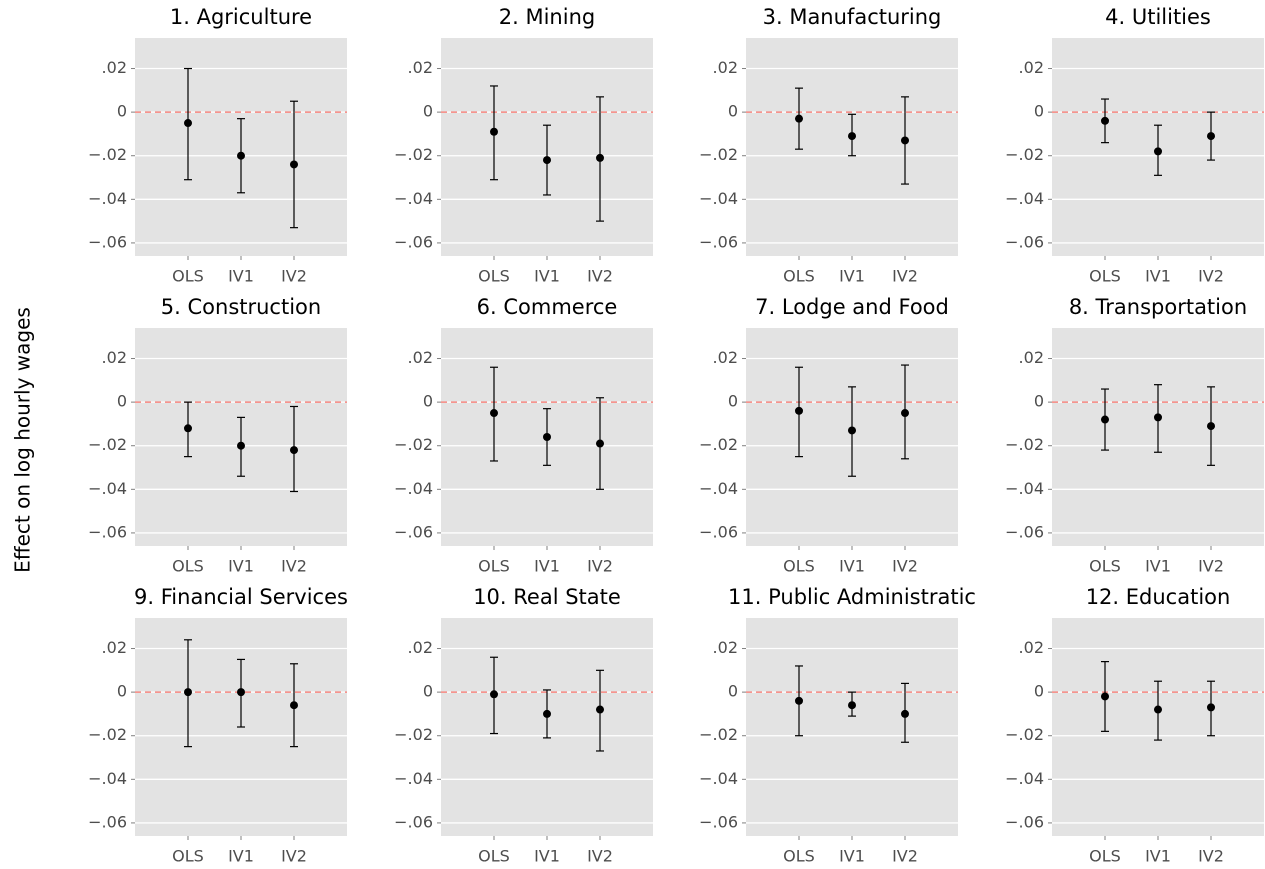  I want to click on panel-background, so click(852, 727).